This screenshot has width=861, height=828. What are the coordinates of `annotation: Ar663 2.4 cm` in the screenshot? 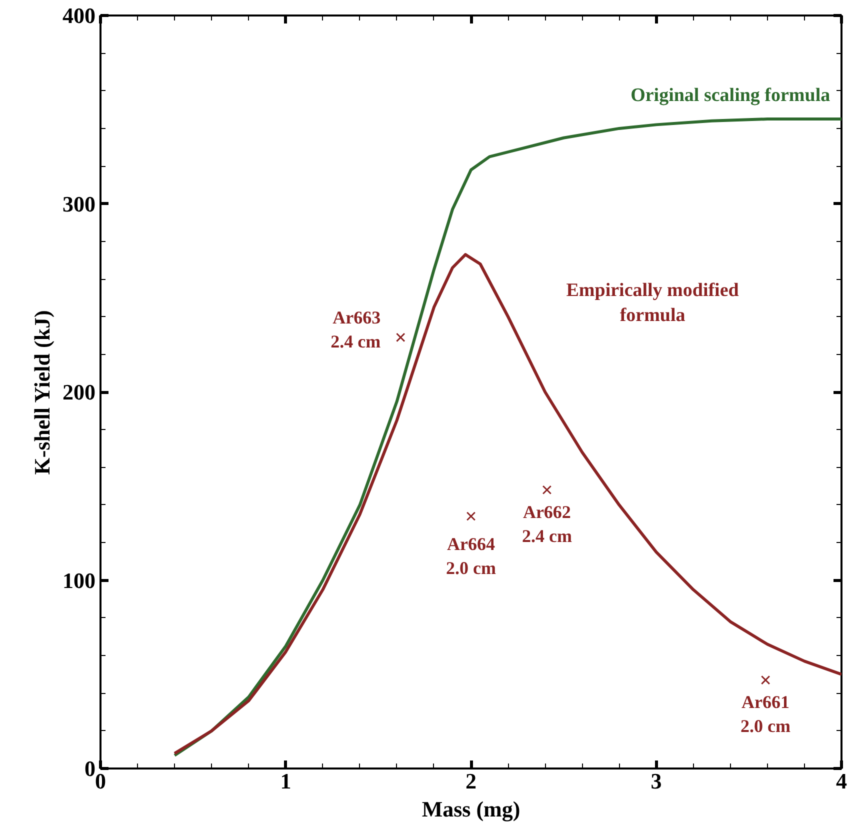 It's located at (355, 329).